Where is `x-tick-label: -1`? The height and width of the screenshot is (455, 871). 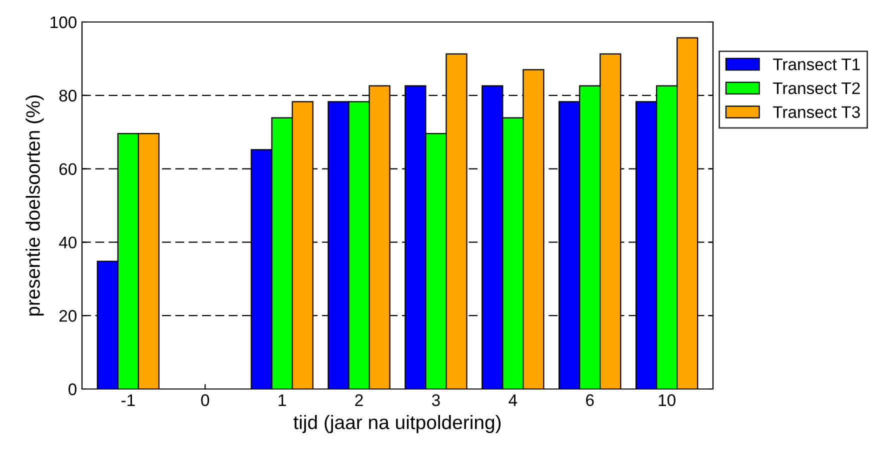 x-tick-label: -1 is located at coordinates (128, 400).